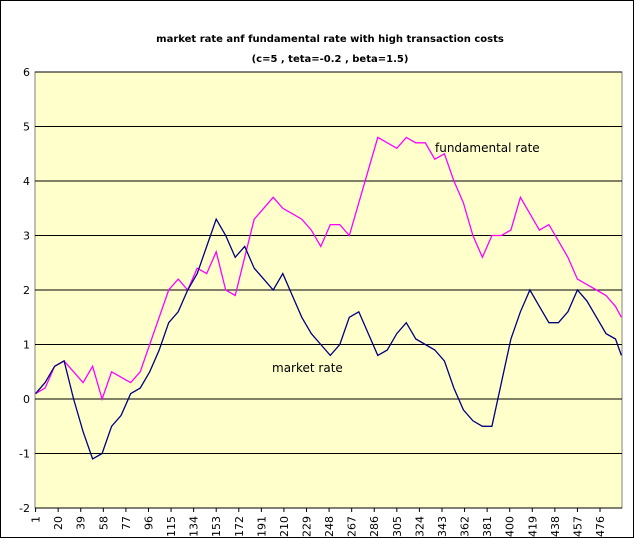  Describe the element at coordinates (24, 454) in the screenshot. I see `y-tick-label: -1` at that location.